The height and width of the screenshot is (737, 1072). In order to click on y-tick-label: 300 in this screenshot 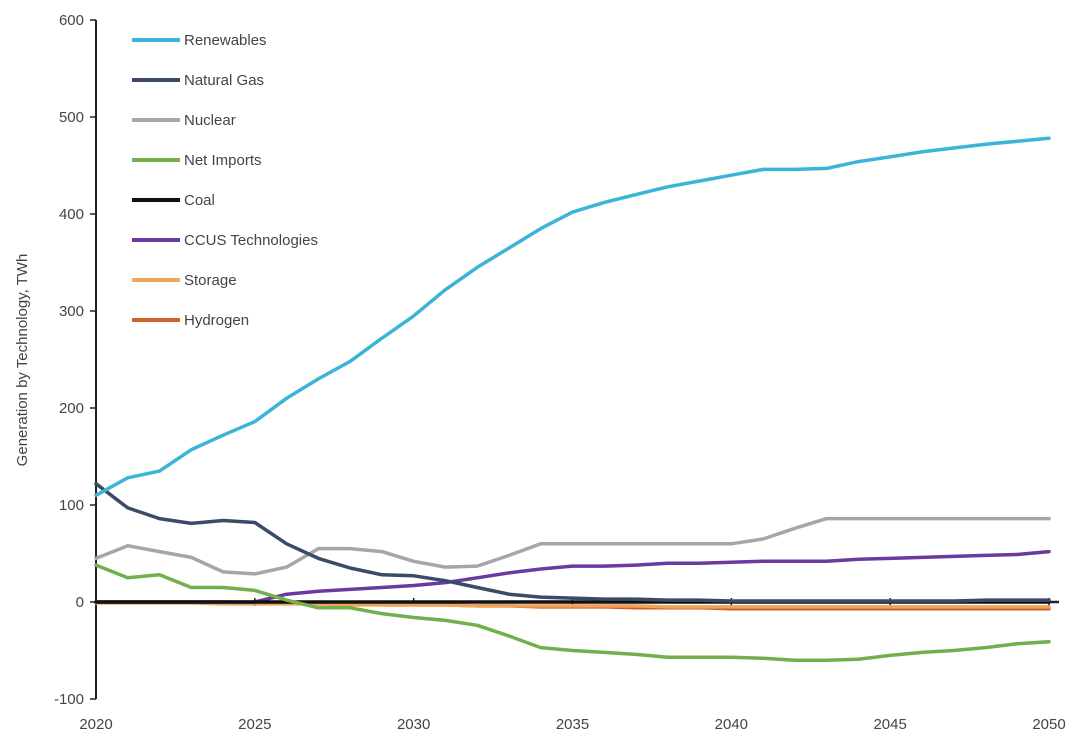, I will do `click(71, 311)`.